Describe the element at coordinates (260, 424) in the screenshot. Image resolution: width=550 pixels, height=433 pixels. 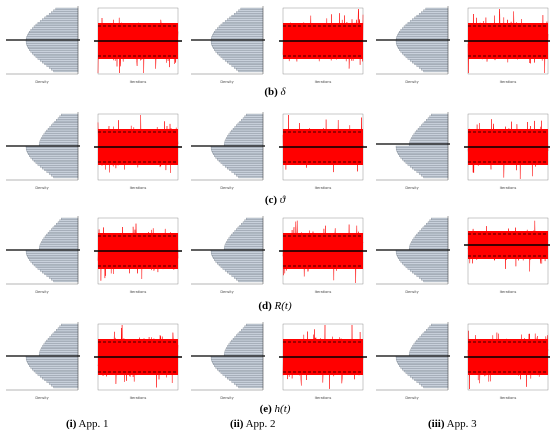
I see `column-label-text: App. 2` at that location.